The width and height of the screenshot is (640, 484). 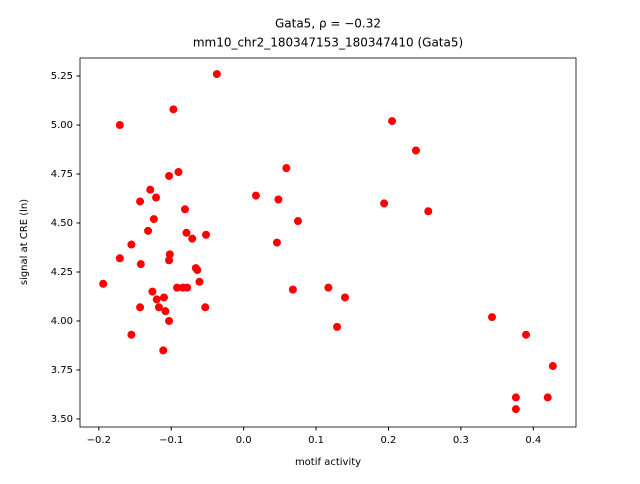 What do you see at coordinates (389, 440) in the screenshot?
I see `x-tick-label: 0.2` at bounding box center [389, 440].